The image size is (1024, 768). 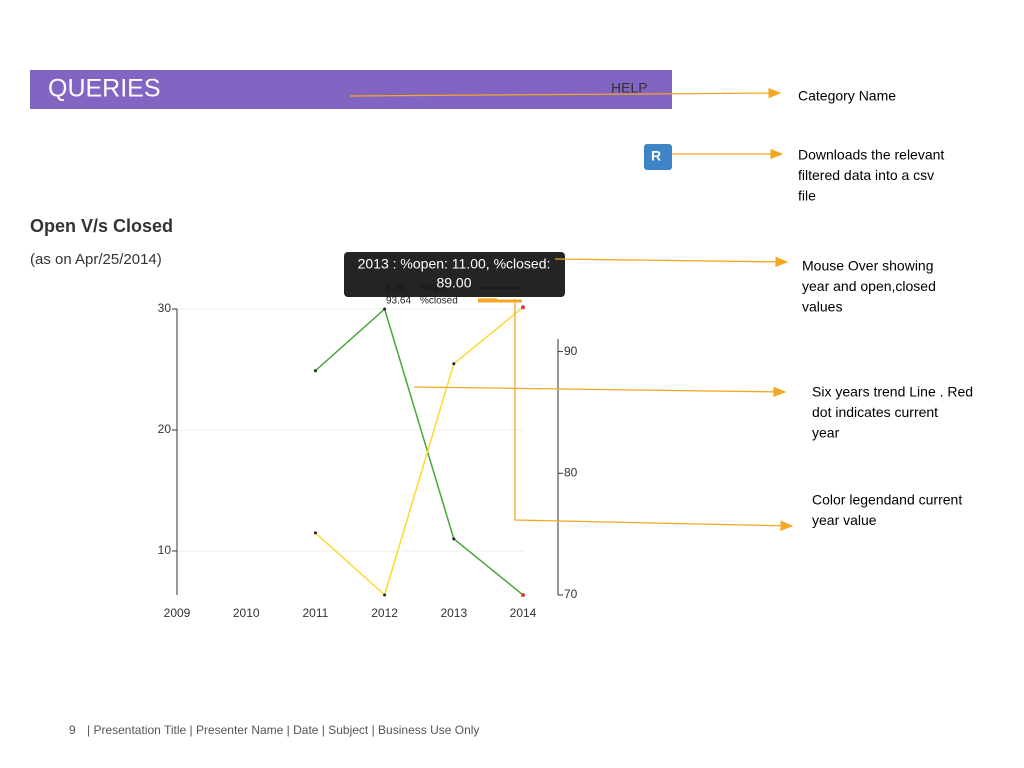 What do you see at coordinates (866, 175) in the screenshot?
I see `annotation-text: filtered data into a csv` at bounding box center [866, 175].